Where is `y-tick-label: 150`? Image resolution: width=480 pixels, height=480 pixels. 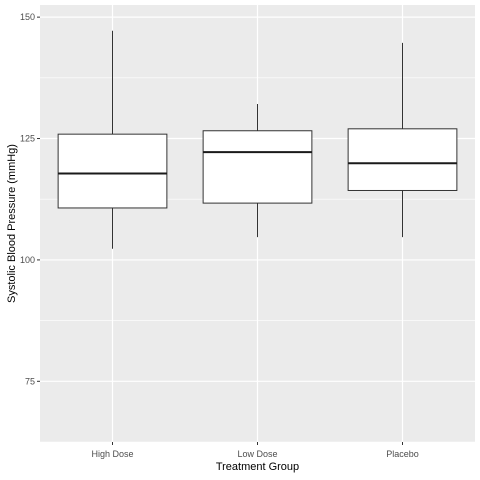 y-tick-label: 150 is located at coordinates (27, 17).